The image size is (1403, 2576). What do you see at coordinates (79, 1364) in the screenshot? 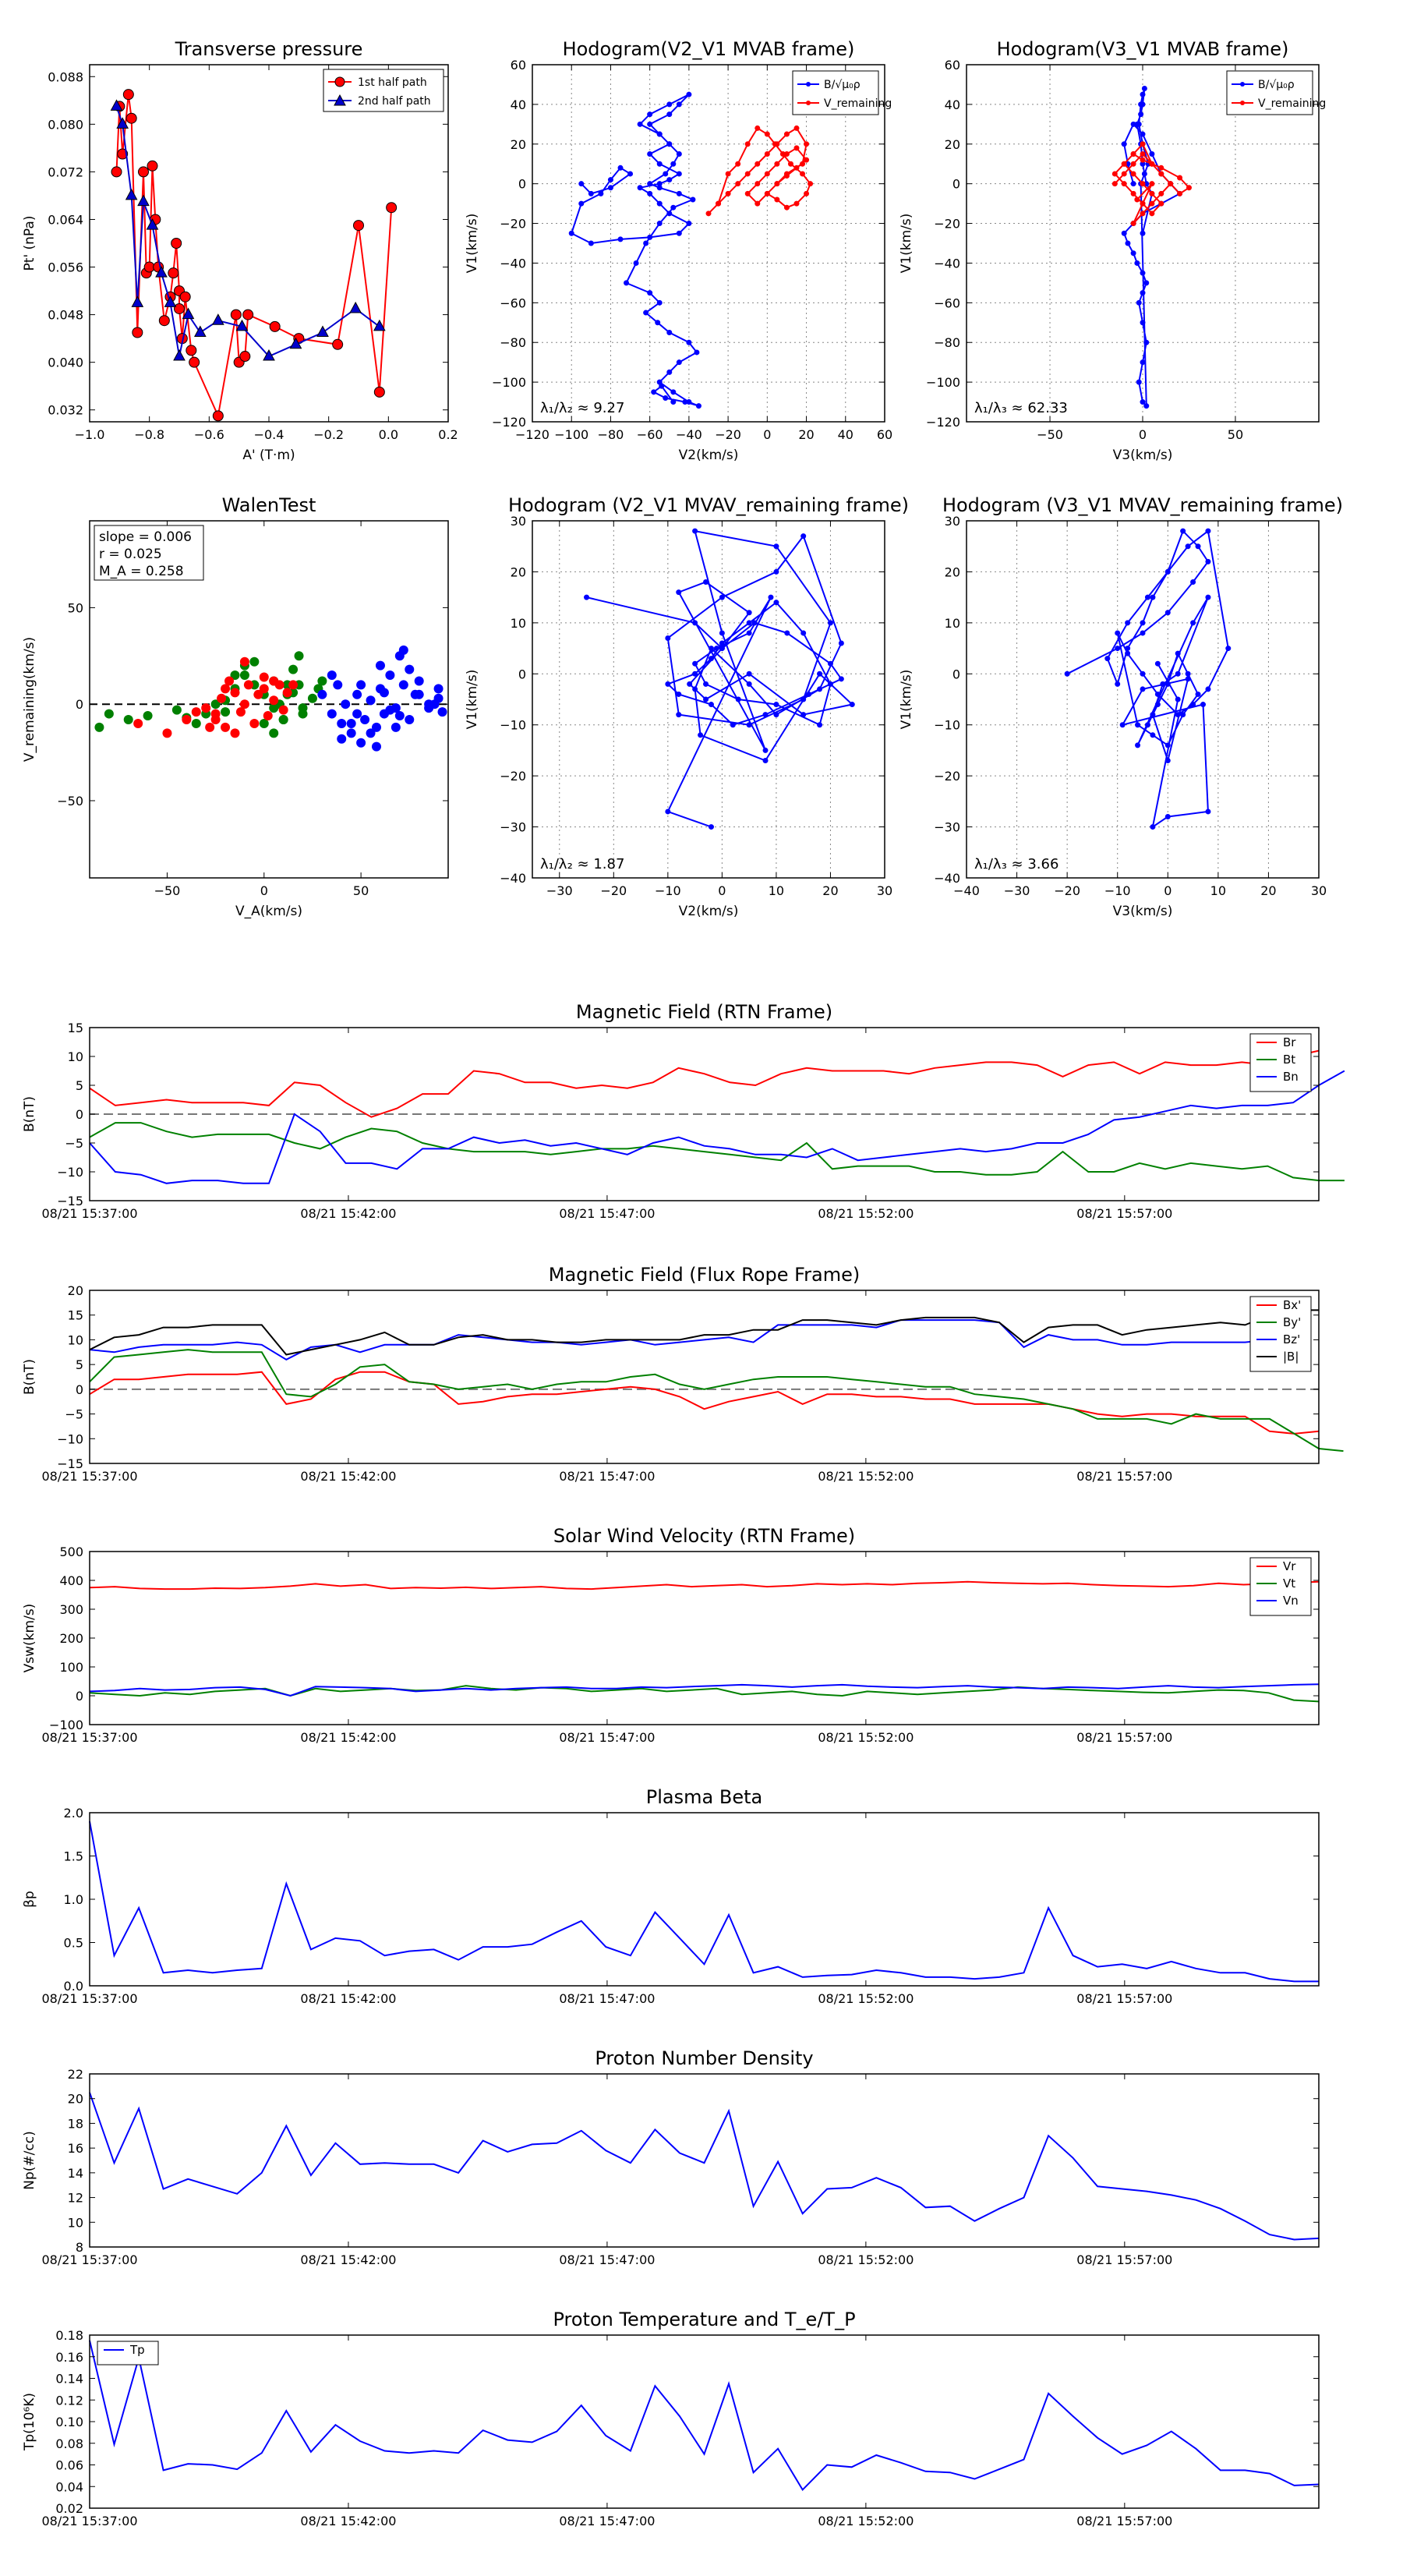
I see `y-tick-label: 5` at bounding box center [79, 1364].